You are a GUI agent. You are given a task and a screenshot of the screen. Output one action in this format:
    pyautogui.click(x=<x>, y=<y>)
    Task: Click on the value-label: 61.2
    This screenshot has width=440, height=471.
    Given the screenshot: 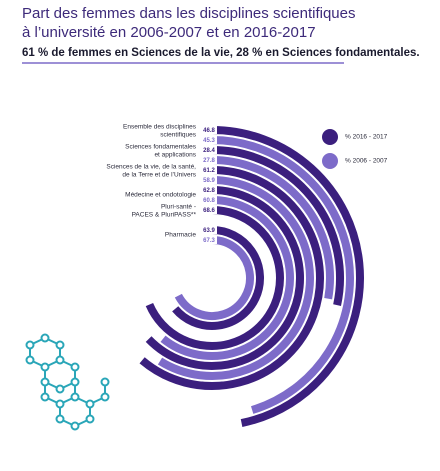 What is the action you would take?
    pyautogui.click(x=209, y=171)
    